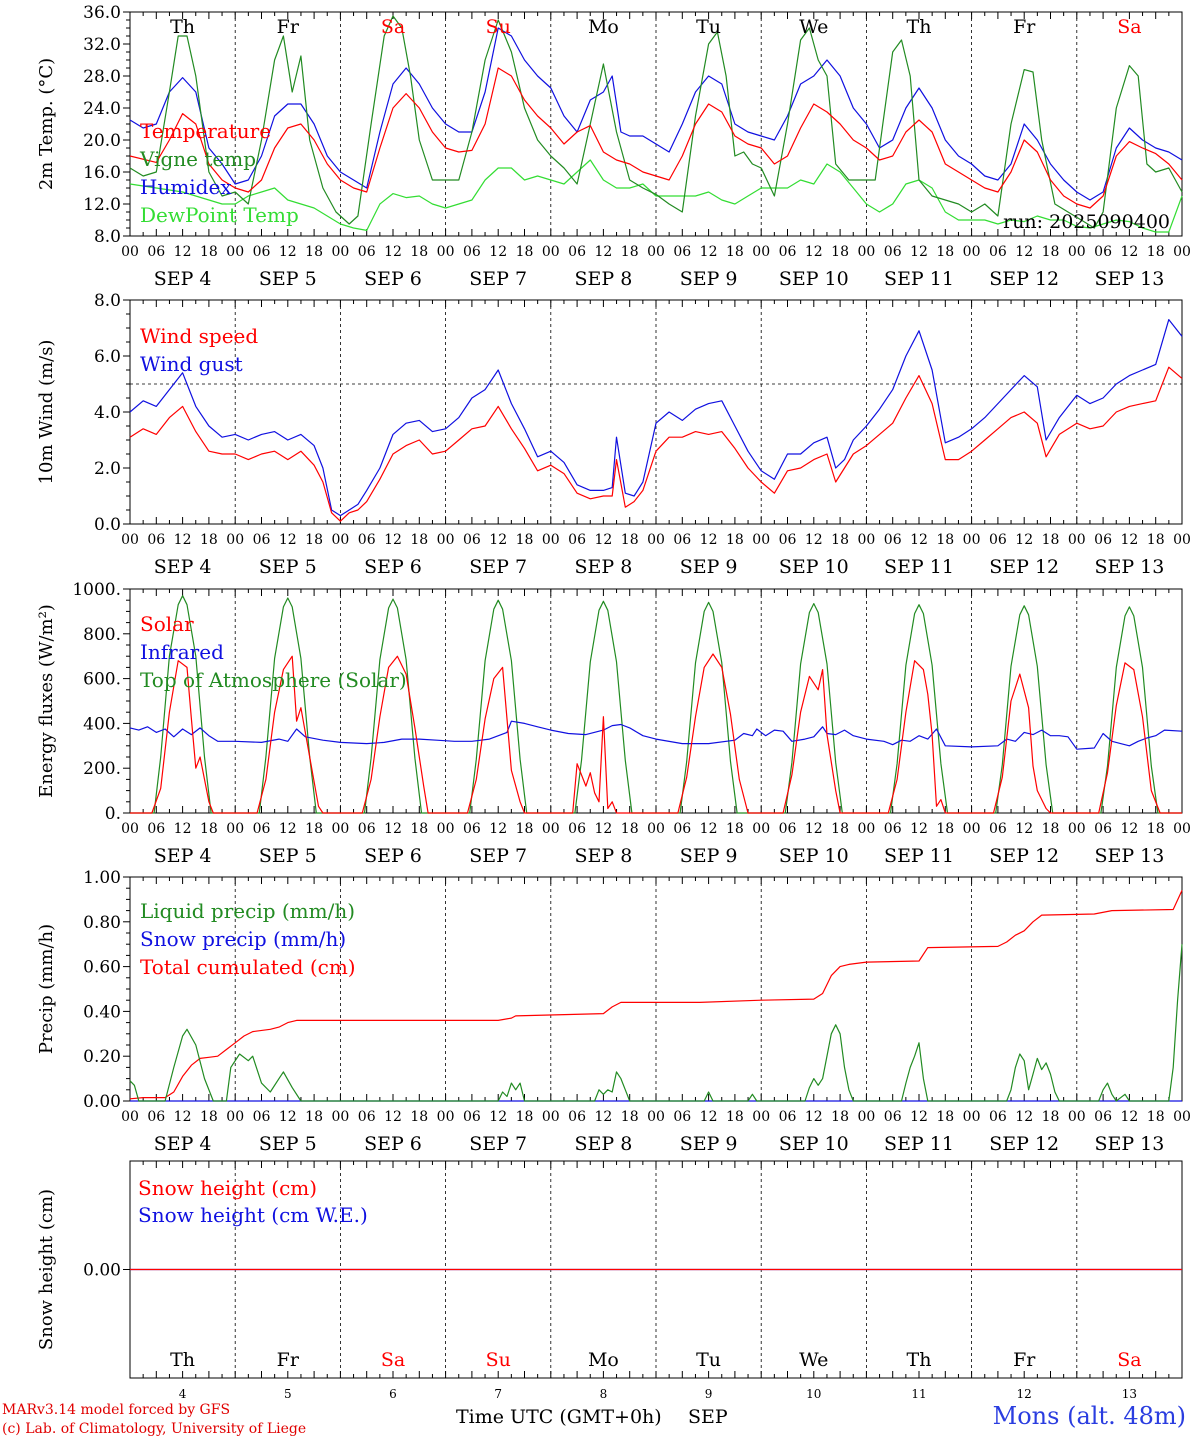 This screenshot has height=1440, width=1194. What do you see at coordinates (102, 45) in the screenshot?
I see `y-tick-label: 32.0` at bounding box center [102, 45].